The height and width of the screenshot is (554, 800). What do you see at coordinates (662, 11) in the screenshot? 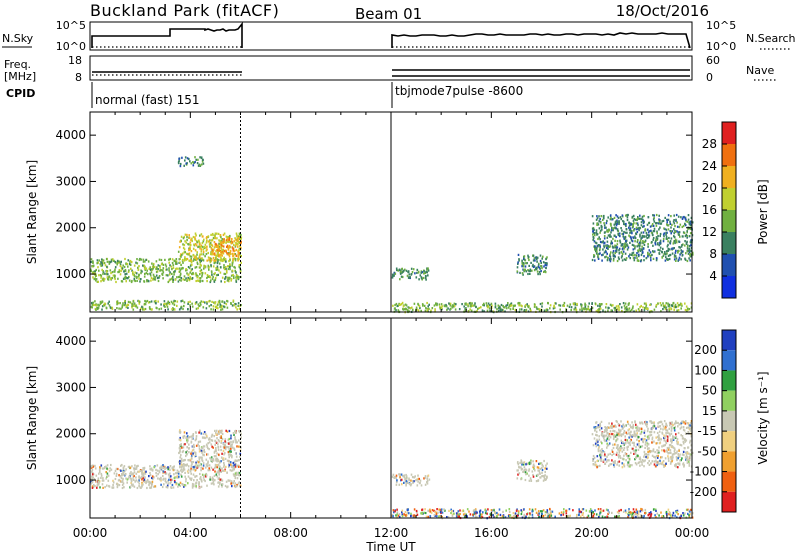
I see `date-label: 18/Oct/2016` at bounding box center [662, 11].